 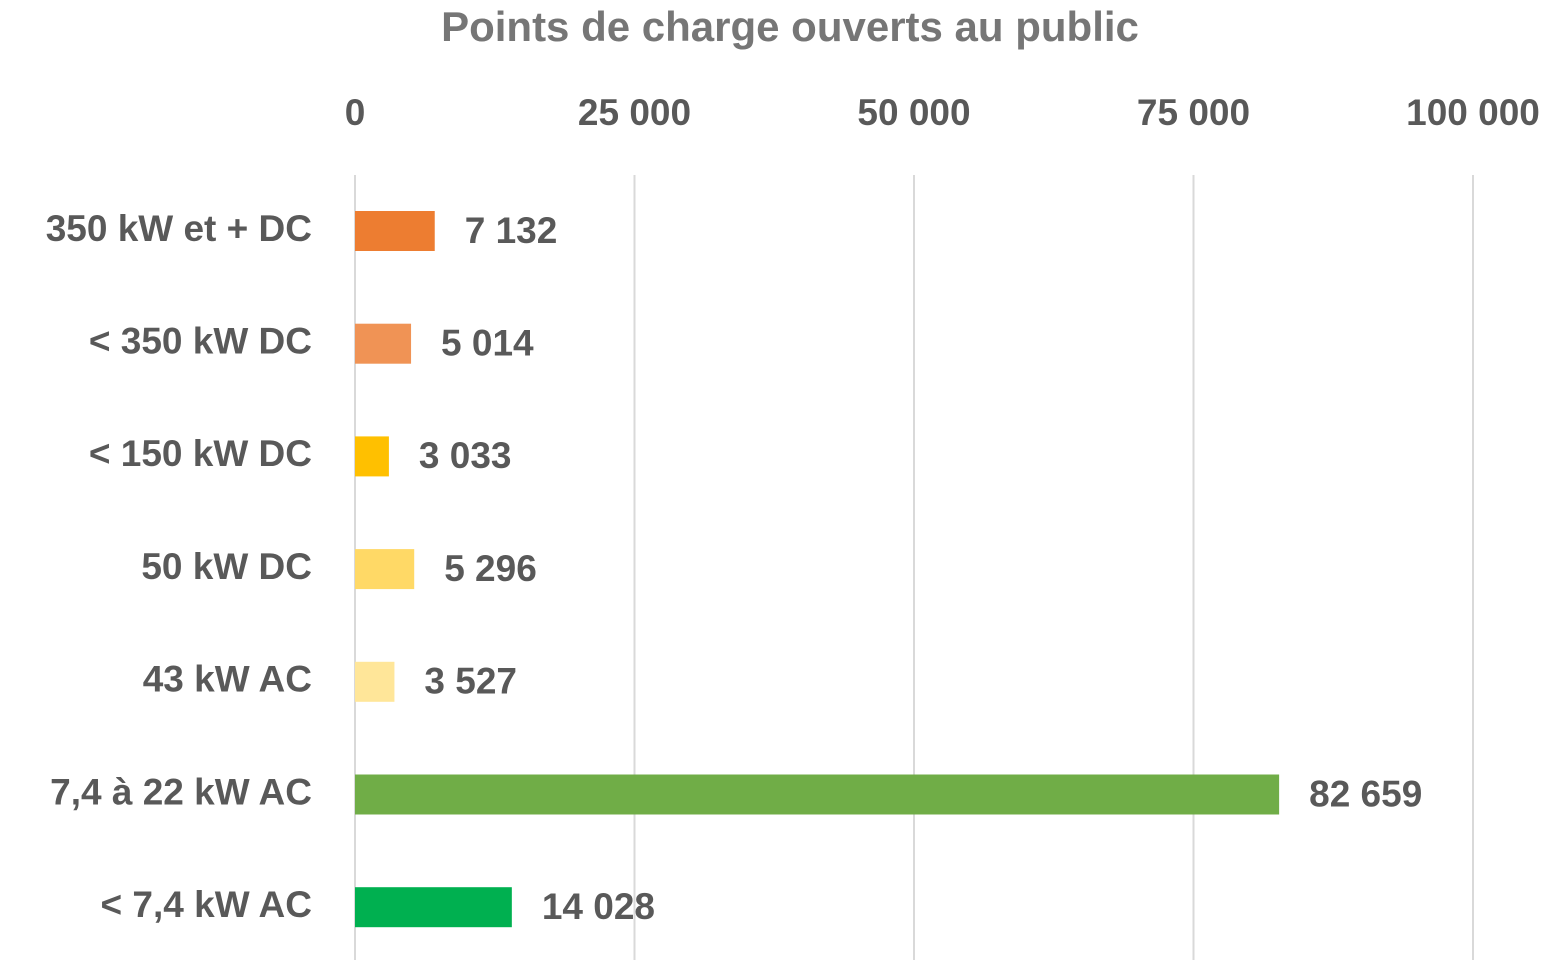 What do you see at coordinates (511, 230) in the screenshot?
I see `value-label: 7 132` at bounding box center [511, 230].